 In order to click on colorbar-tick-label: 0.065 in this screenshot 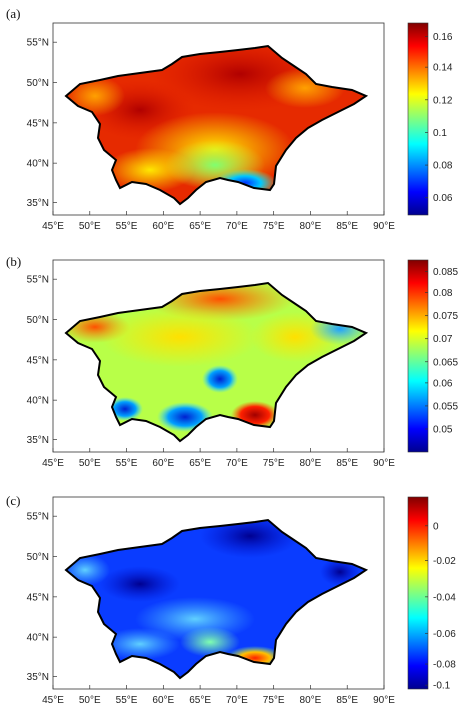, I will do `click(445, 362)`.